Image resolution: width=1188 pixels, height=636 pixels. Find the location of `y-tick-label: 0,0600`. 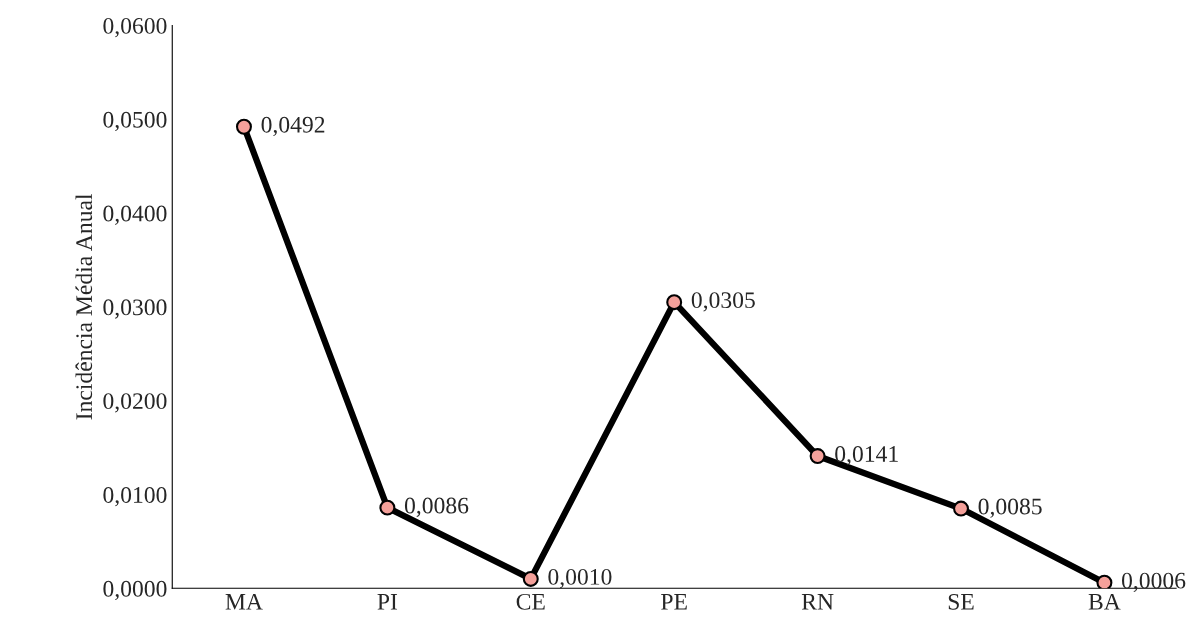

y-tick-label: 0,0600 is located at coordinates (135, 27).